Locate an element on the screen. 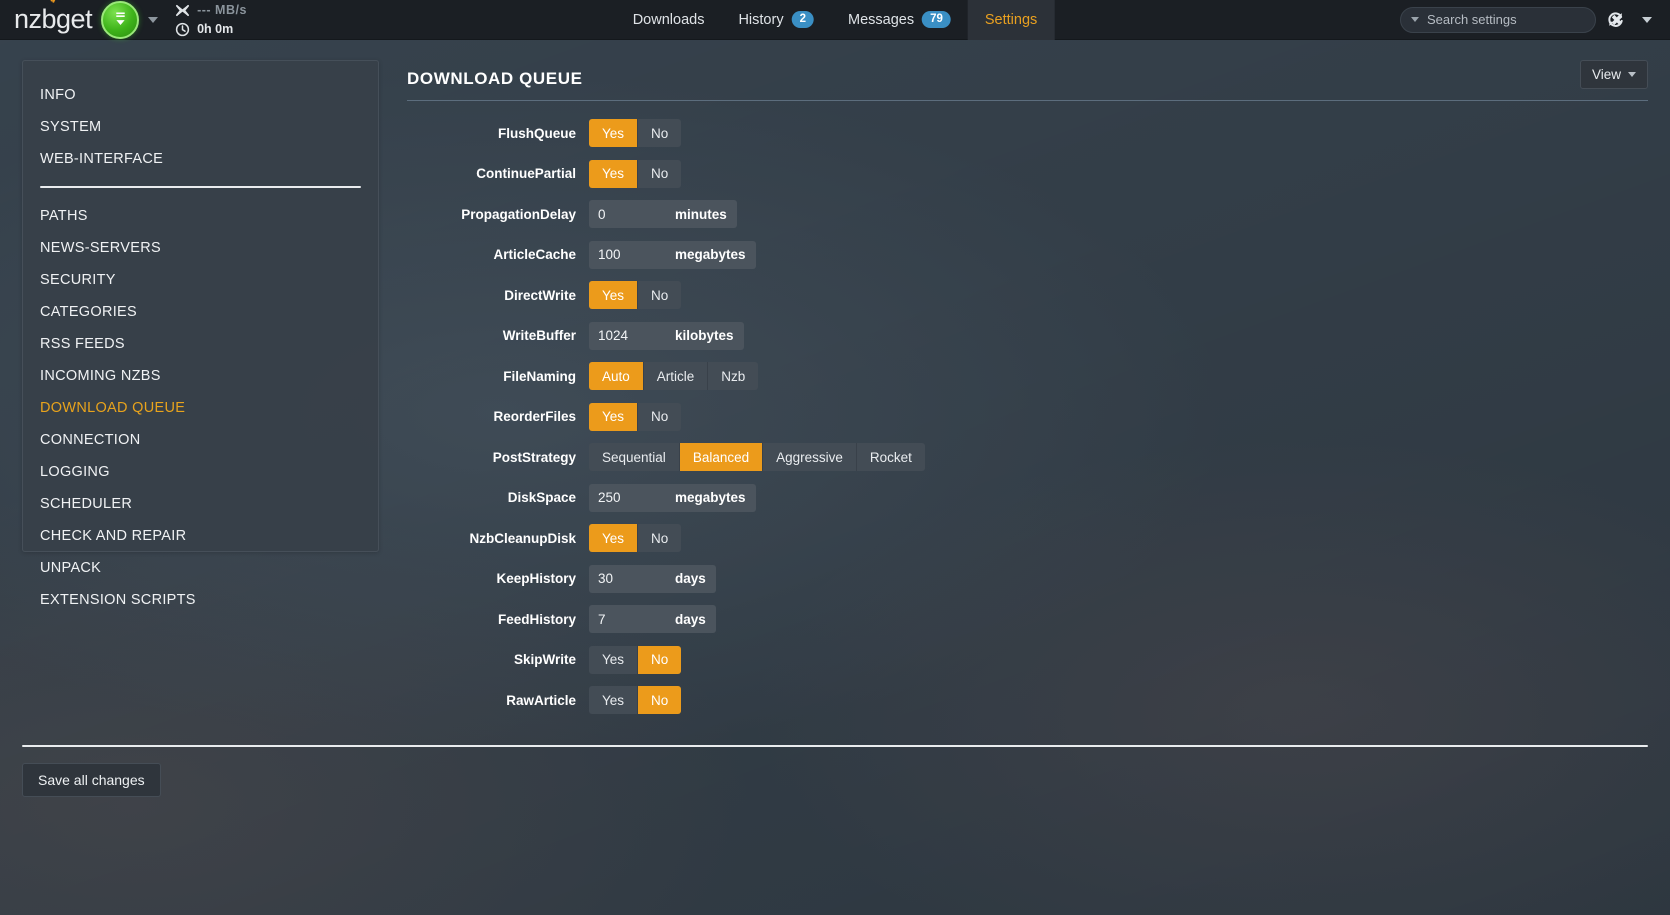 The image size is (1670, 915). sidebar-item-info: INFO is located at coordinates (58, 95).